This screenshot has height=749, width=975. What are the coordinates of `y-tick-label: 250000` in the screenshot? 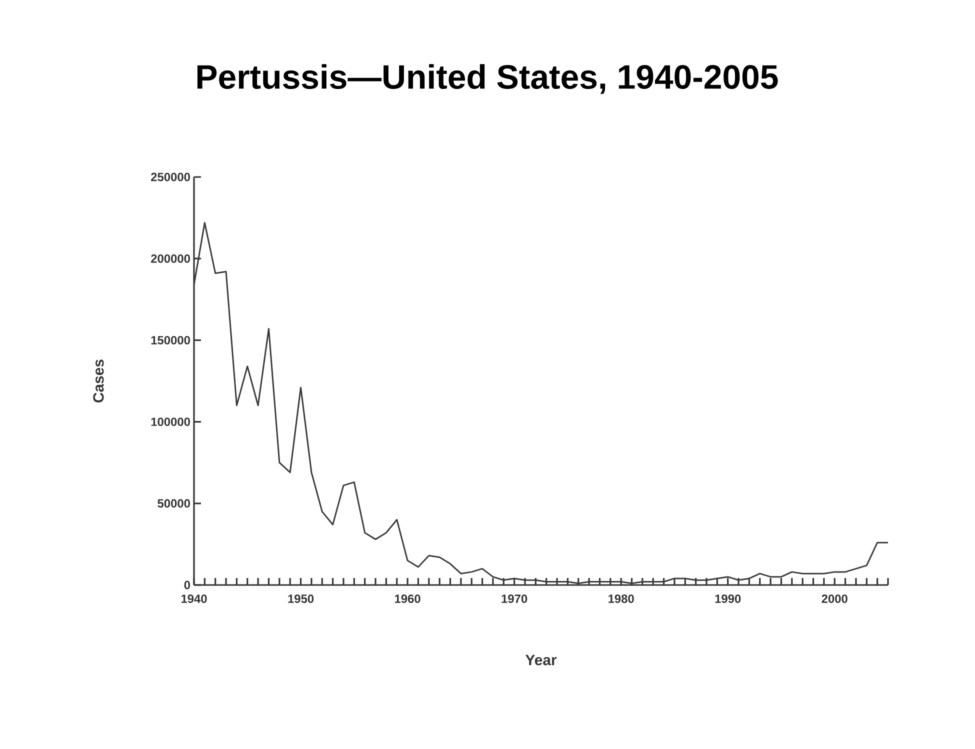 It's located at (170, 177).